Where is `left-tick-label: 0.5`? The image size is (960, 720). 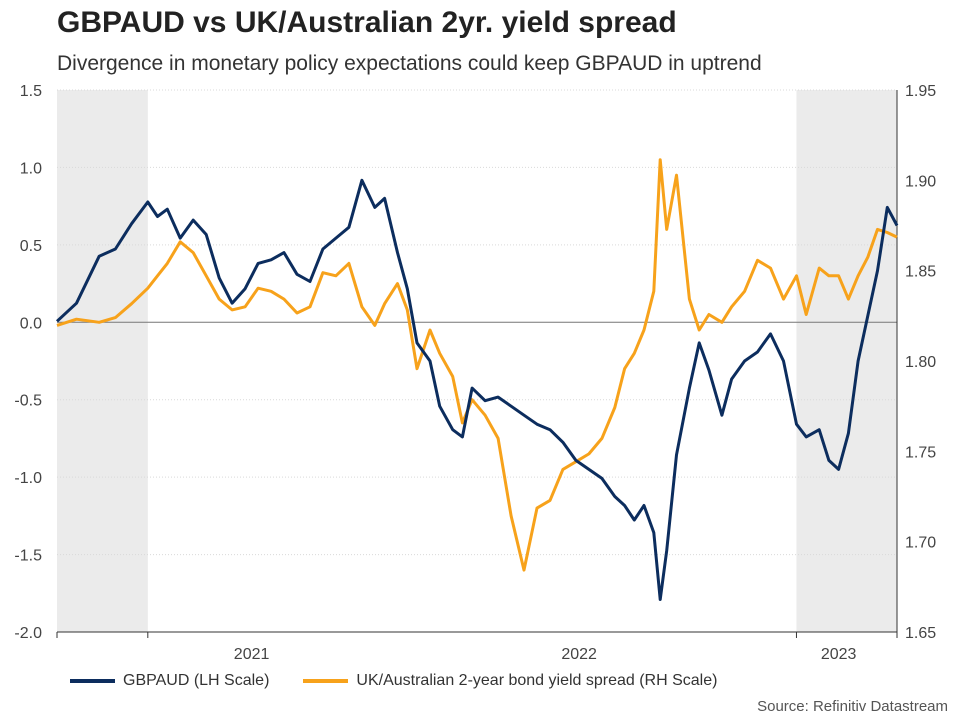 left-tick-label: 0.5 is located at coordinates (31, 246).